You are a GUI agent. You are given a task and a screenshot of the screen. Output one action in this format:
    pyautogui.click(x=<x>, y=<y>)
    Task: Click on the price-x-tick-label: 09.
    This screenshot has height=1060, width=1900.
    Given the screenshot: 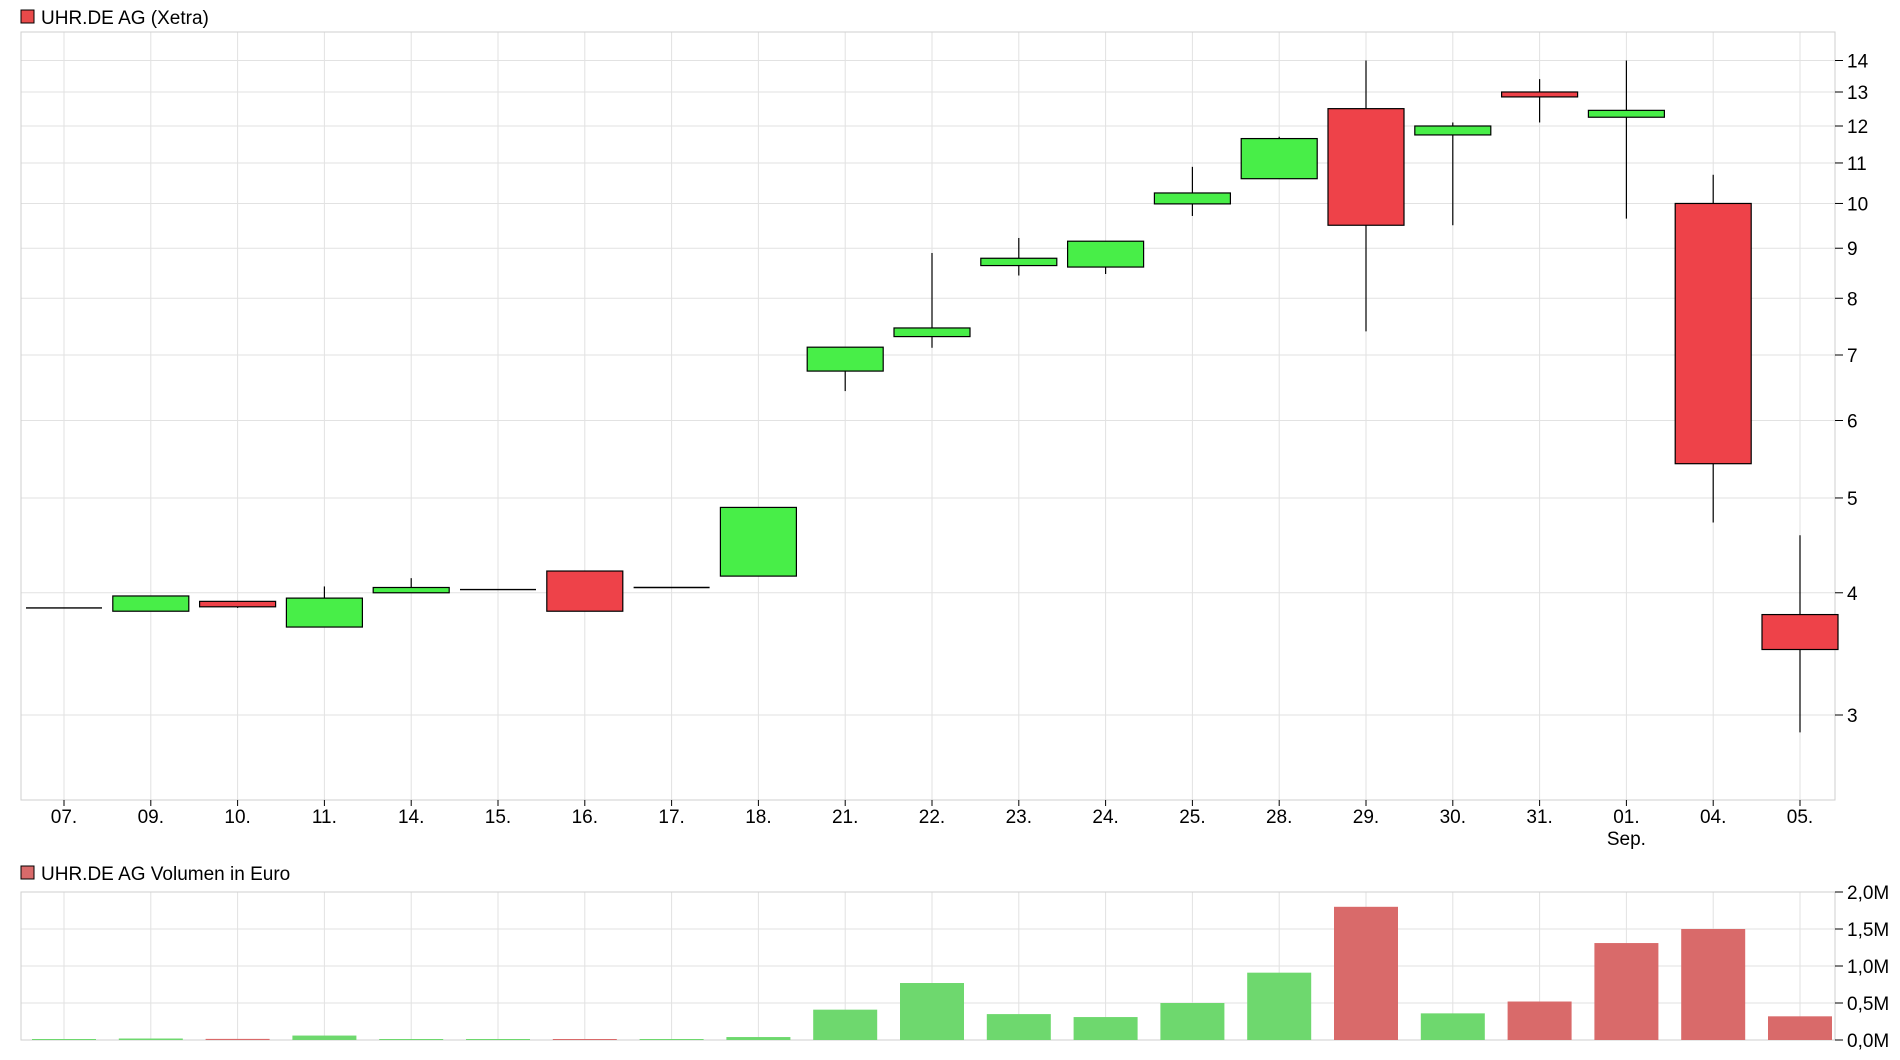 What is the action you would take?
    pyautogui.click(x=151, y=817)
    